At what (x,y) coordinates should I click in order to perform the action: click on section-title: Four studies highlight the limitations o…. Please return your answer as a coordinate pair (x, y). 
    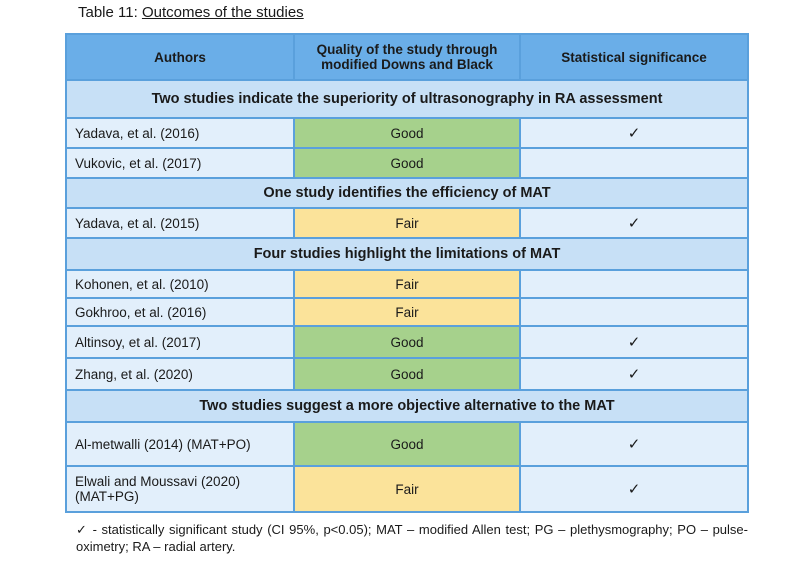
    Looking at the image, I should click on (407, 254).